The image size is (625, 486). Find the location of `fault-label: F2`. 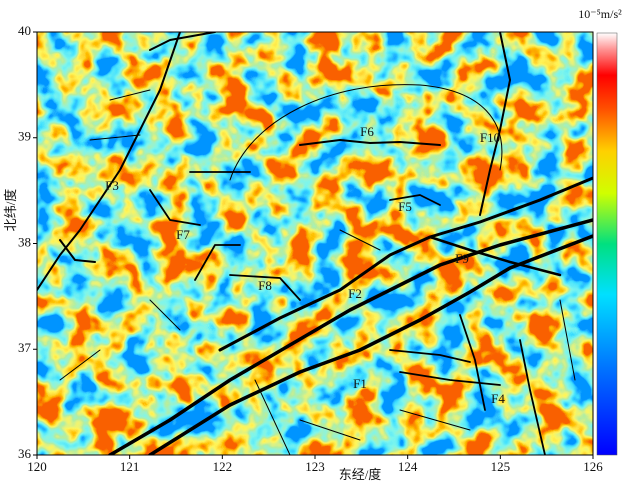

fault-label: F2 is located at coordinates (355, 293).